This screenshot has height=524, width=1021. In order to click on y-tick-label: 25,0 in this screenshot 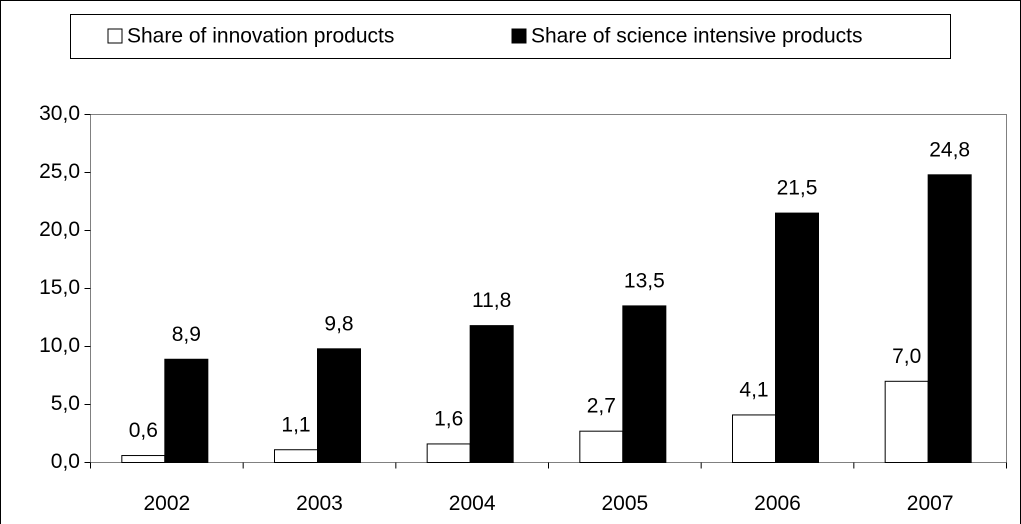, I will do `click(59, 171)`.